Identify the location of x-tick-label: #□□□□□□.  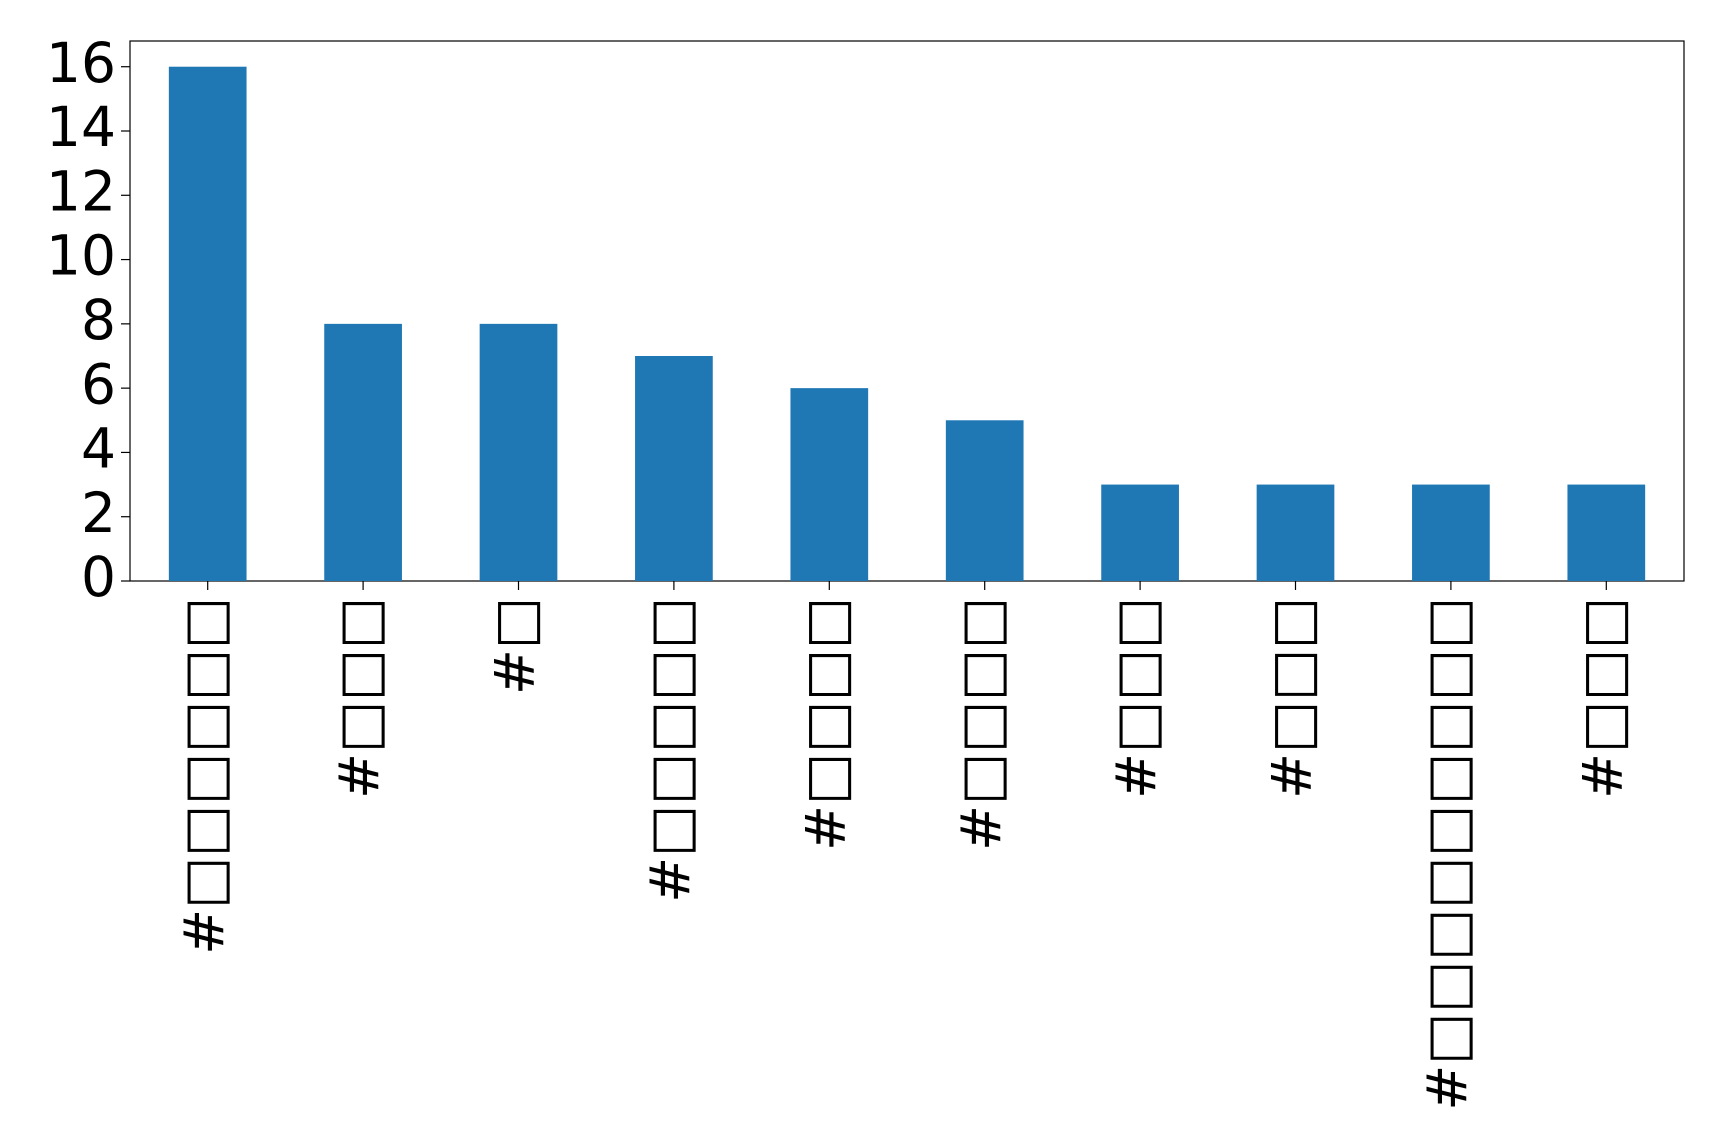
(204, 776).